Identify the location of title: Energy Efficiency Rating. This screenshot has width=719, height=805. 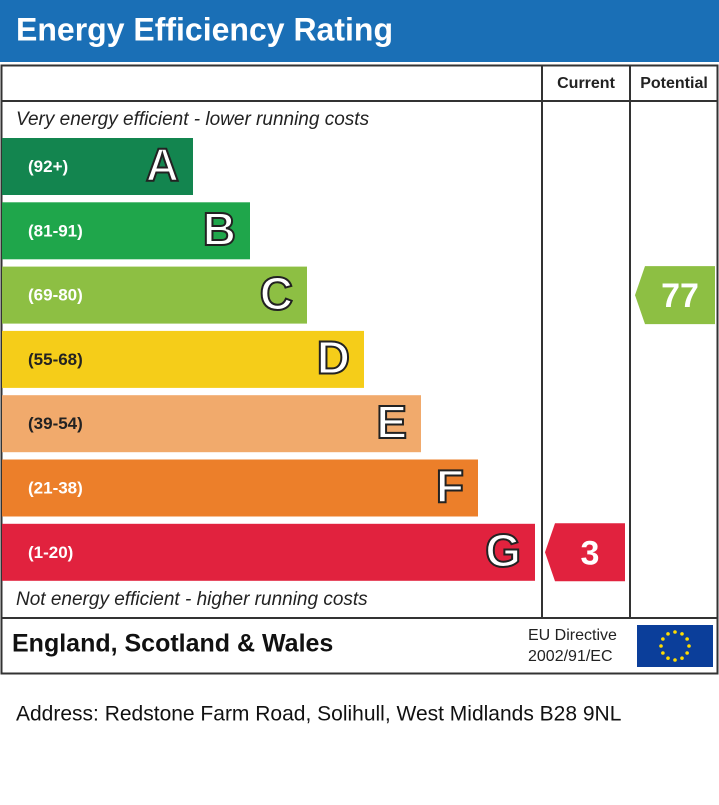
(204, 29).